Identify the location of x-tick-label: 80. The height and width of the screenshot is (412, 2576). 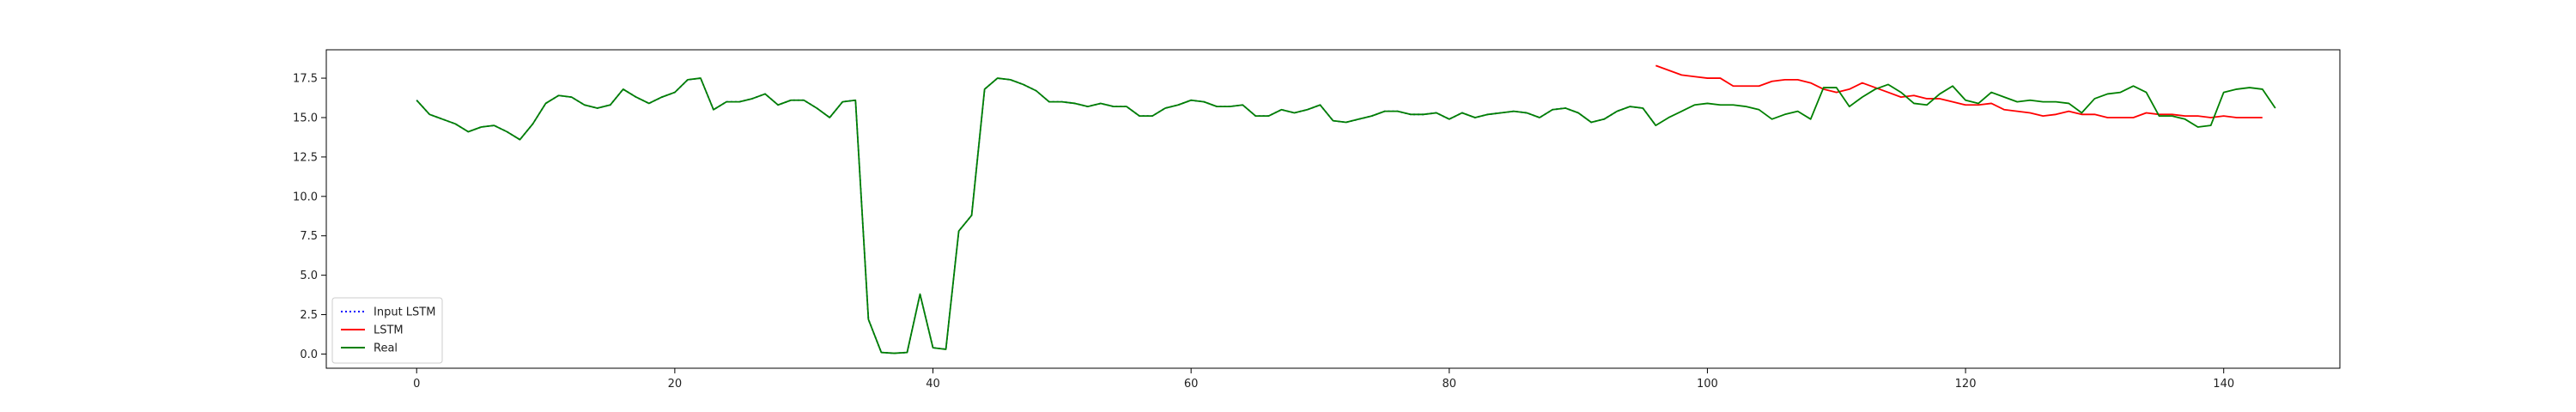
(1450, 384).